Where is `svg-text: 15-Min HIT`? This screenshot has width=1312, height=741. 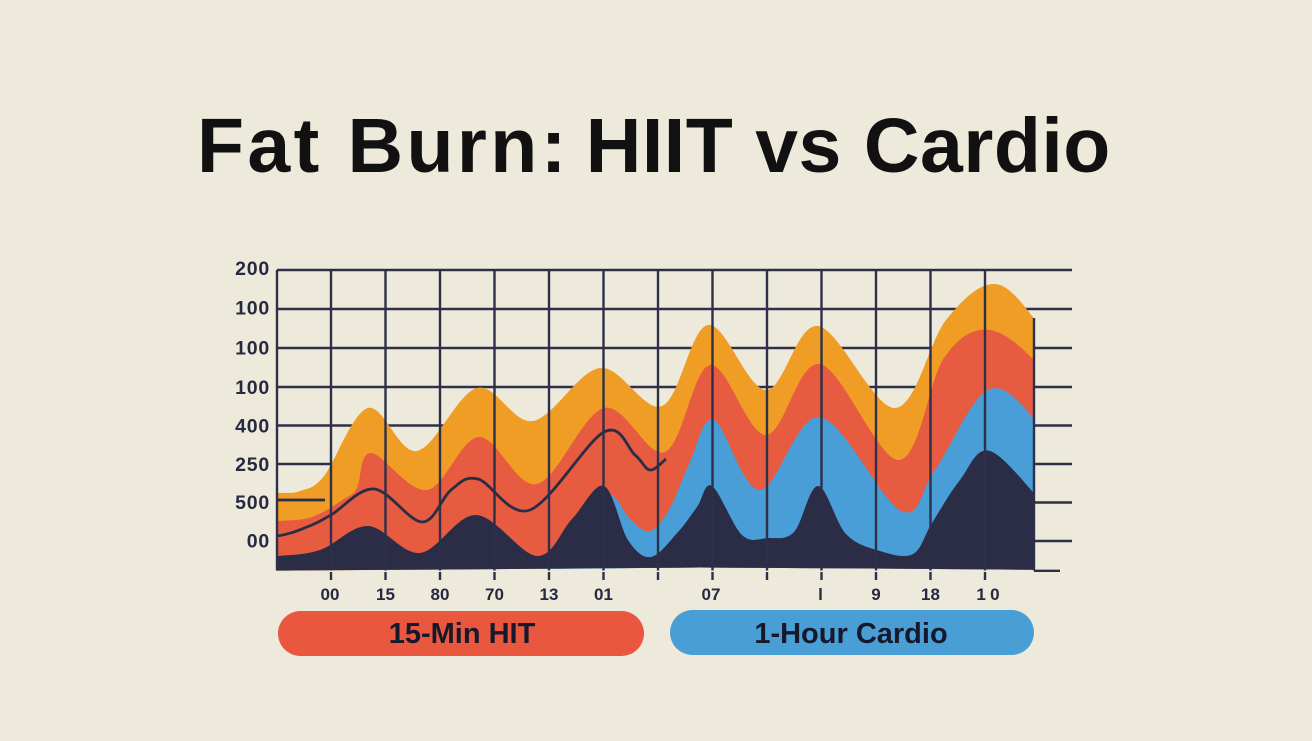 svg-text: 15-Min HIT is located at coordinates (462, 634).